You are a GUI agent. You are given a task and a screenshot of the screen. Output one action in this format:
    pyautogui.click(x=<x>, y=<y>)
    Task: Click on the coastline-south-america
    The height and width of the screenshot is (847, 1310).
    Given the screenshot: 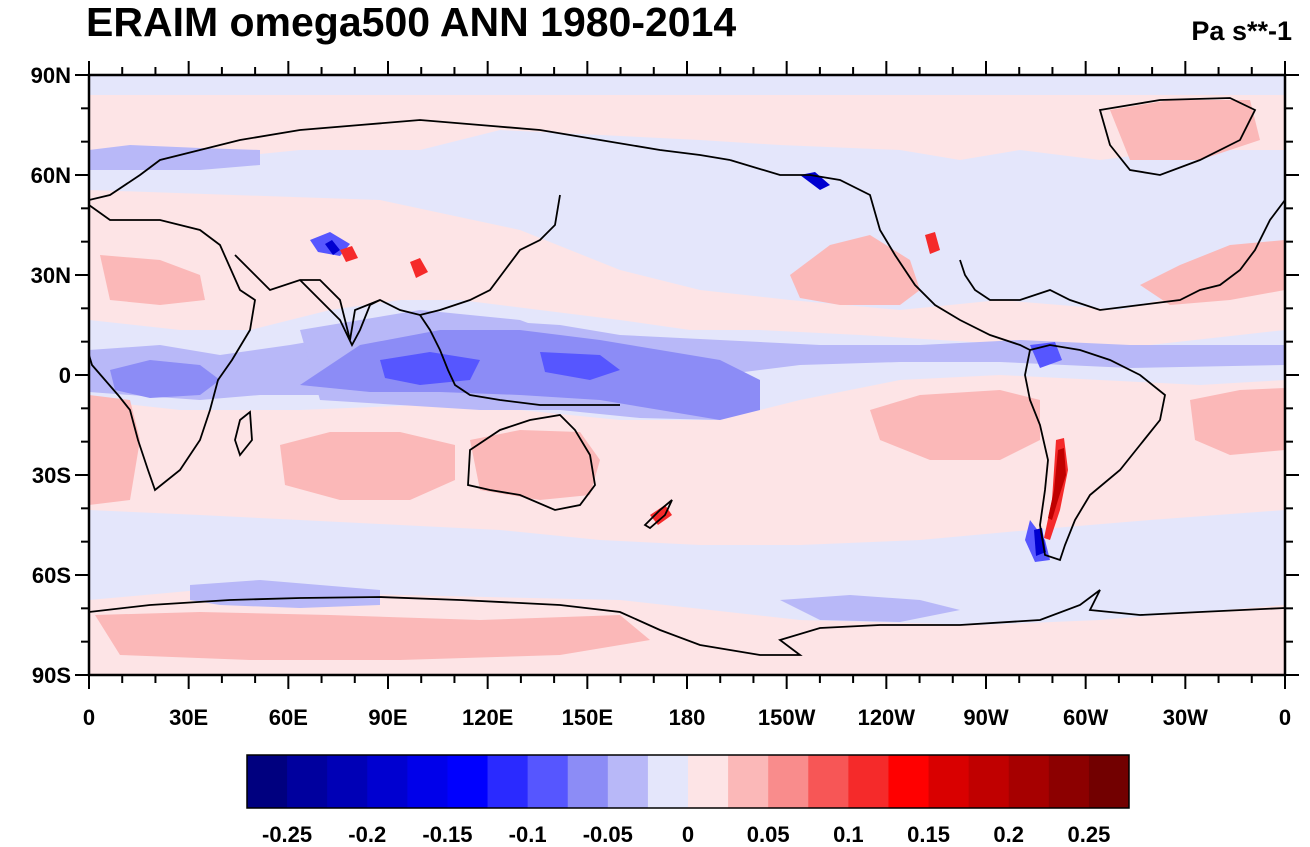 What is the action you would take?
    pyautogui.click(x=1095, y=453)
    